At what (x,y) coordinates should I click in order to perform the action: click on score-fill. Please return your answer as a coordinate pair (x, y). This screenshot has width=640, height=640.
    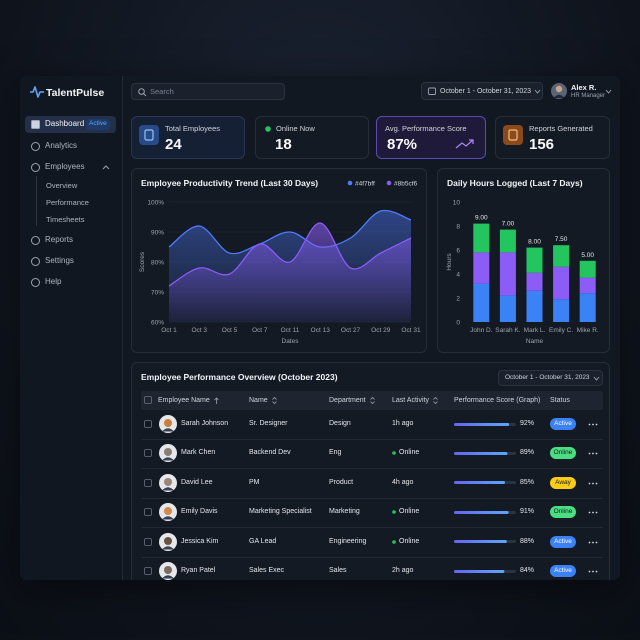
    Looking at the image, I should click on (479, 571).